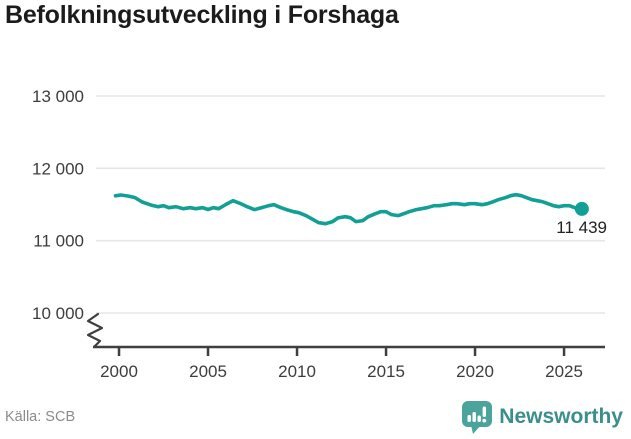 This screenshot has height=439, width=631. I want to click on x-tick-label: 2020, so click(475, 371).